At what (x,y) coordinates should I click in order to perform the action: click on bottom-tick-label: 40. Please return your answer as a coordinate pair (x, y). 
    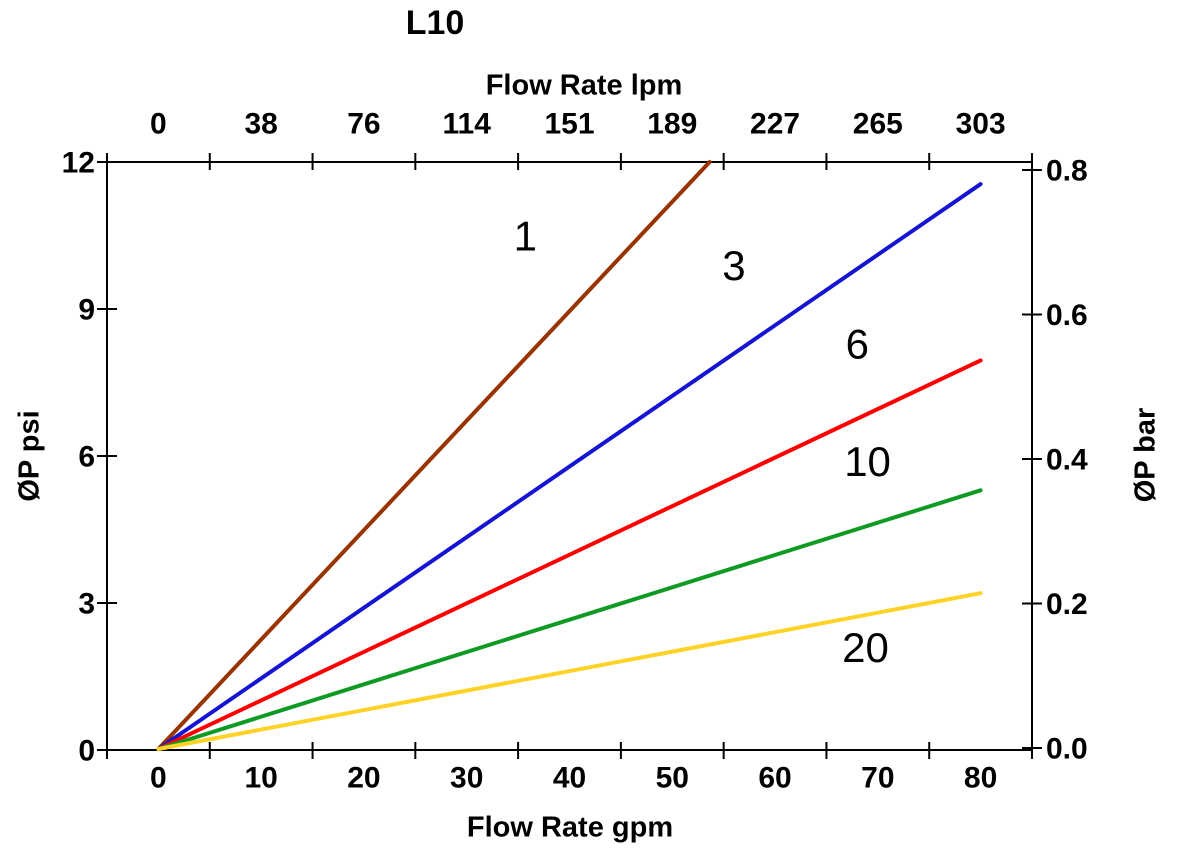
    Looking at the image, I should click on (569, 778).